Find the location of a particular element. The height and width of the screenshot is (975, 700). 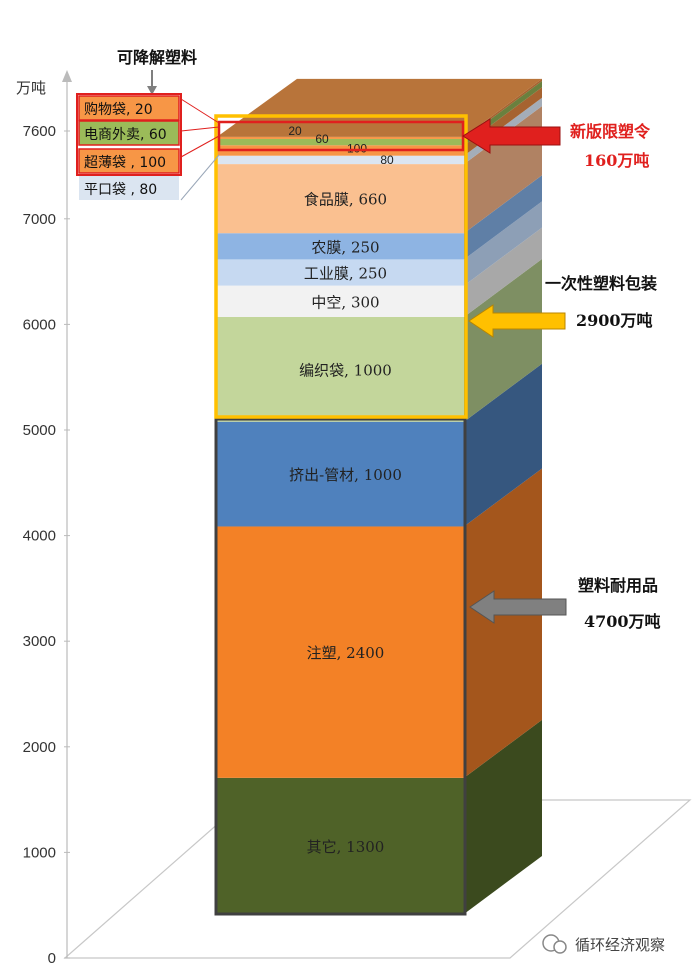

y-tick-label: 1000 is located at coordinates (39, 852).